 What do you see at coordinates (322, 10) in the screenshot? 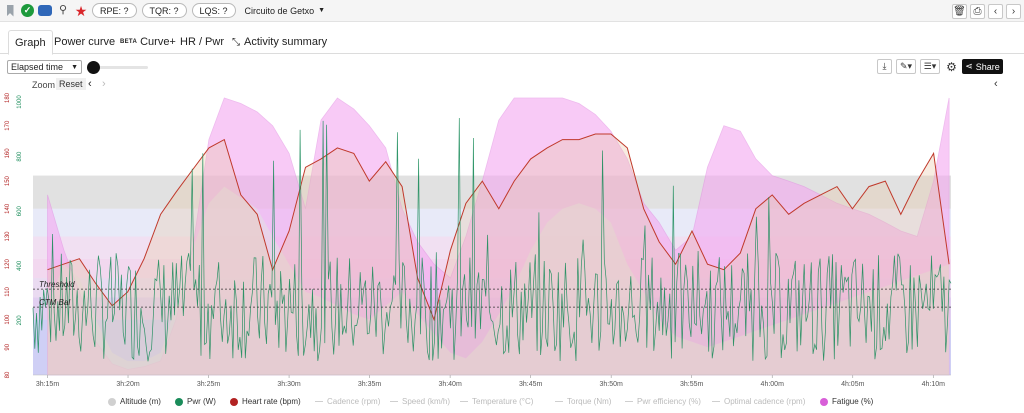
I see `caret-down-icon: ▼` at bounding box center [322, 10].